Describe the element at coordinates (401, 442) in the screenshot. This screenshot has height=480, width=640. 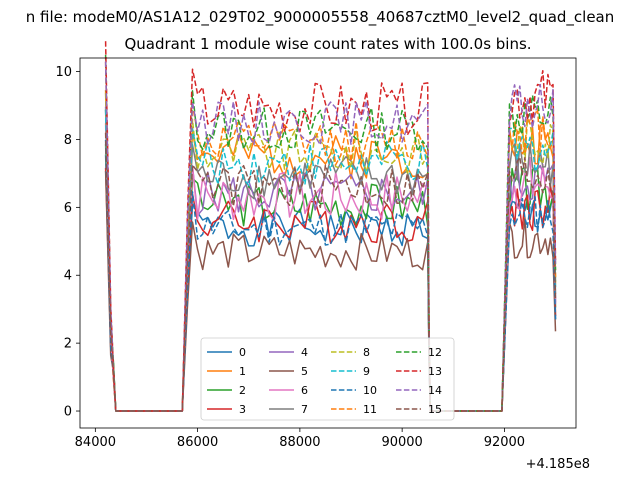
I see `x-tick-label: 90000` at that location.